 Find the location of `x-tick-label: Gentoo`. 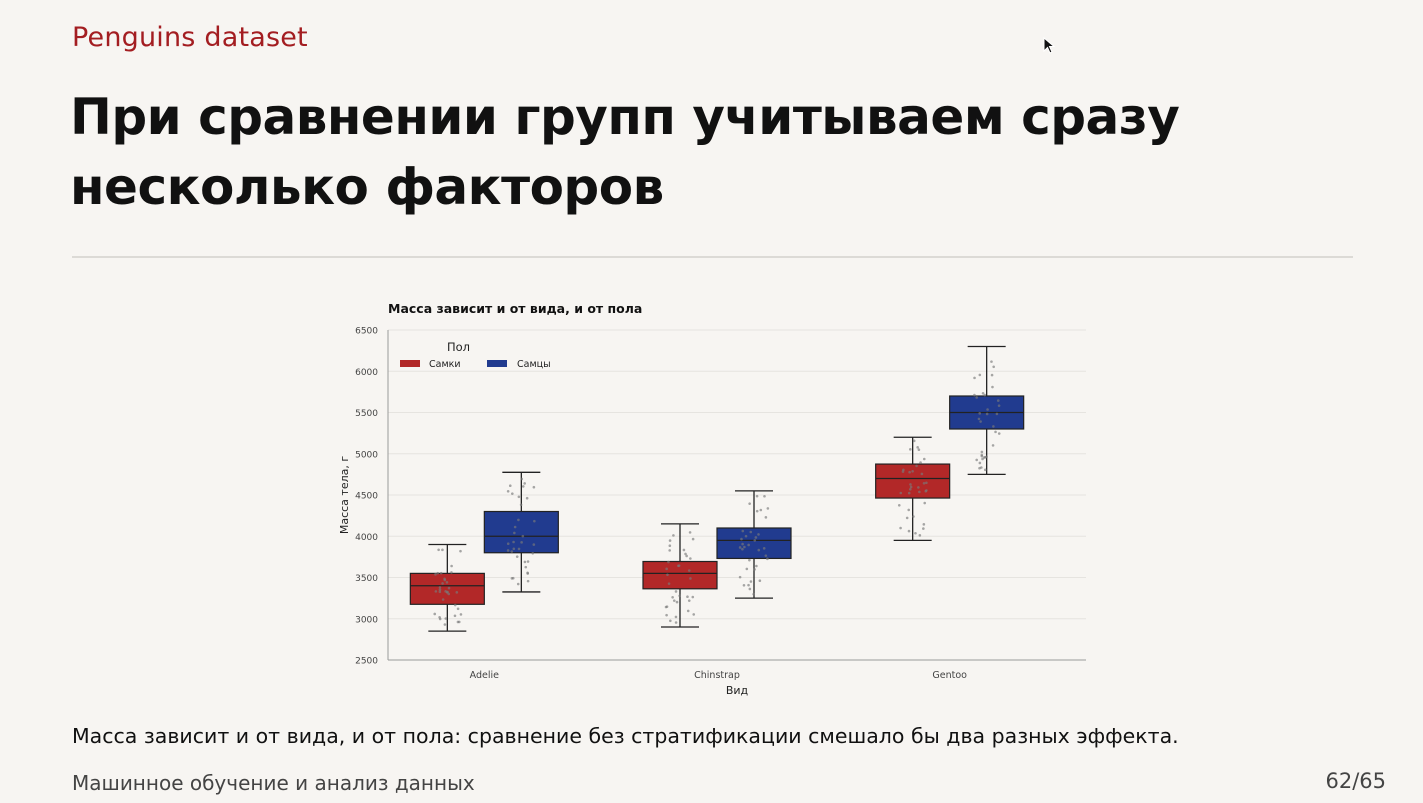

x-tick-label: Gentoo is located at coordinates (949, 675).